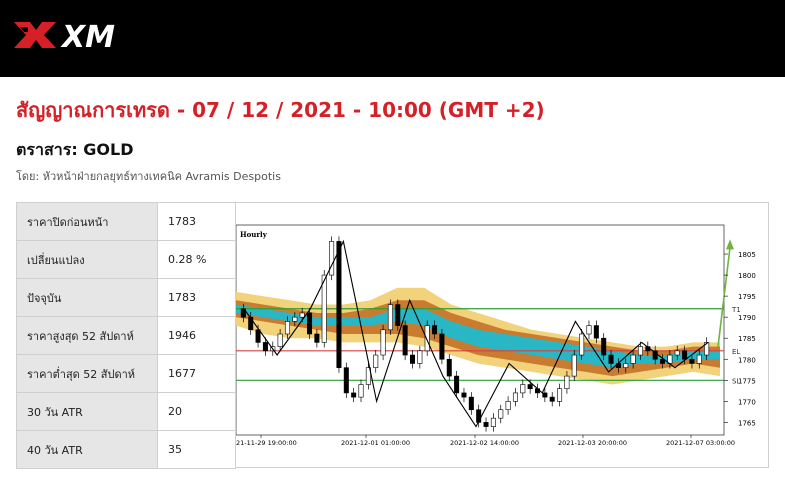 The image size is (785, 479). Describe the element at coordinates (196, 335) in the screenshot. I see `stat-value: 1946` at that location.